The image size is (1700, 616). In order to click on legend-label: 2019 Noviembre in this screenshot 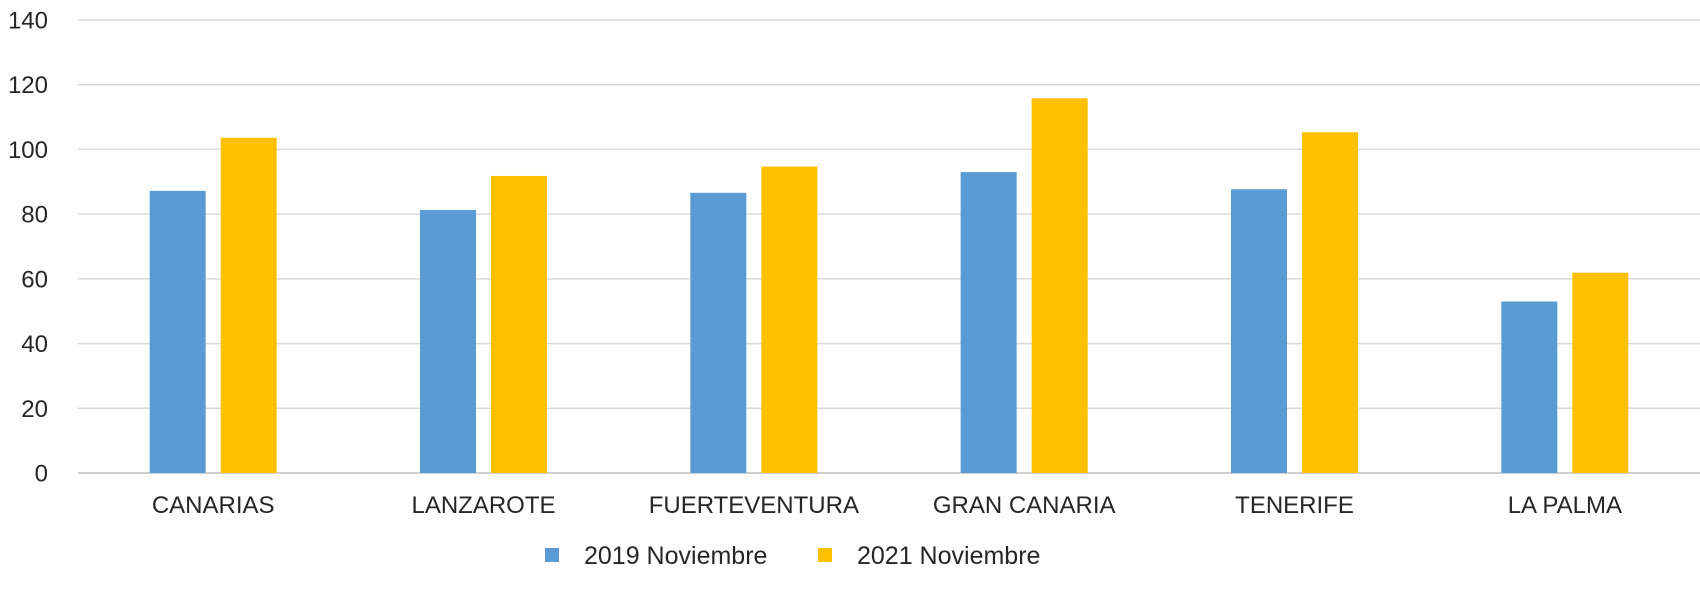, I will do `click(675, 556)`.